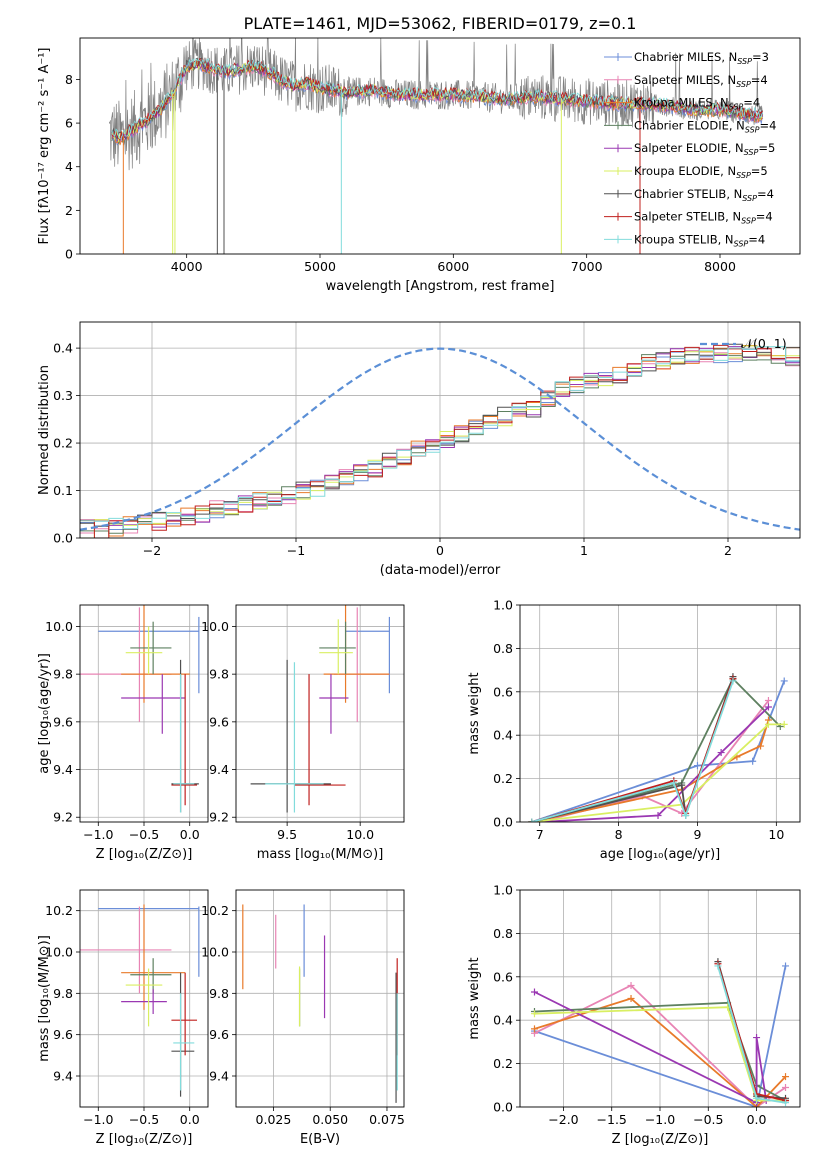 This screenshot has height=1170, width=819. Describe the element at coordinates (63, 395) in the screenshot. I see `y-tick-label: 0.3` at that location.